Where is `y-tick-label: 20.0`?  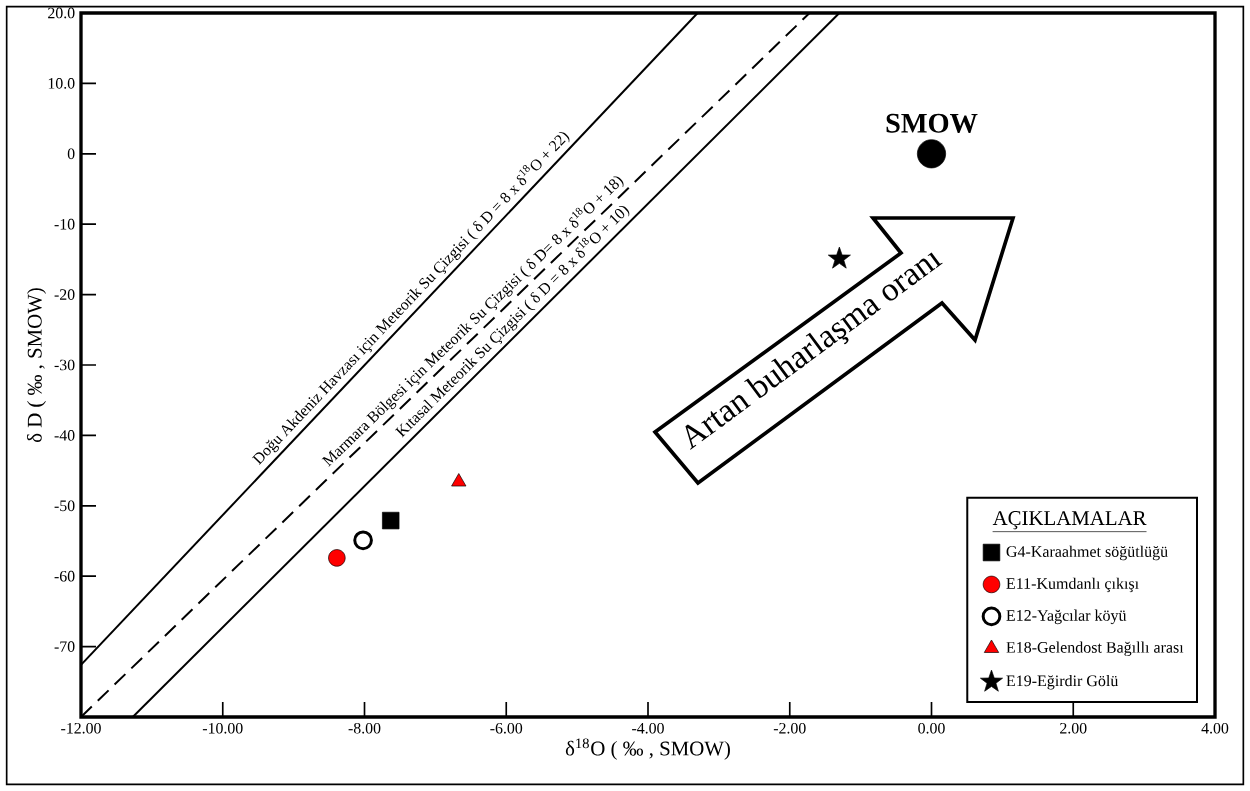
y-tick-label: 20.0 is located at coordinates (61, 13).